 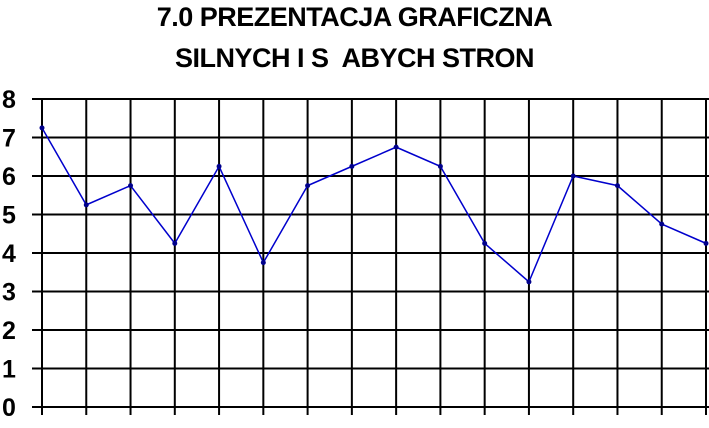 What do you see at coordinates (9, 216) in the screenshot?
I see `y-tick-label: 5` at bounding box center [9, 216].